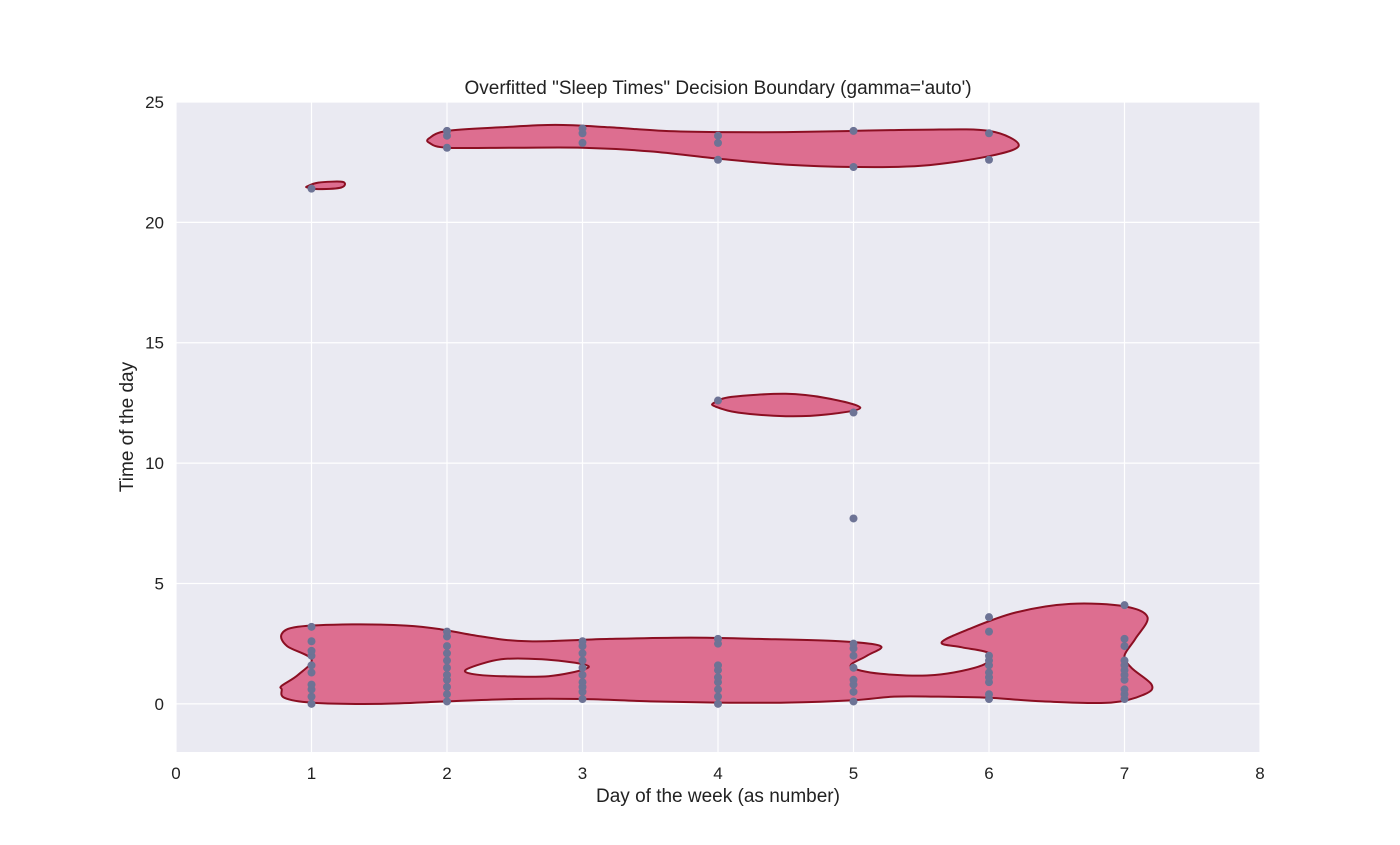 This screenshot has width=1400, height=845. Describe the element at coordinates (326, 185) in the screenshot. I see `decision-region-small-region` at that location.